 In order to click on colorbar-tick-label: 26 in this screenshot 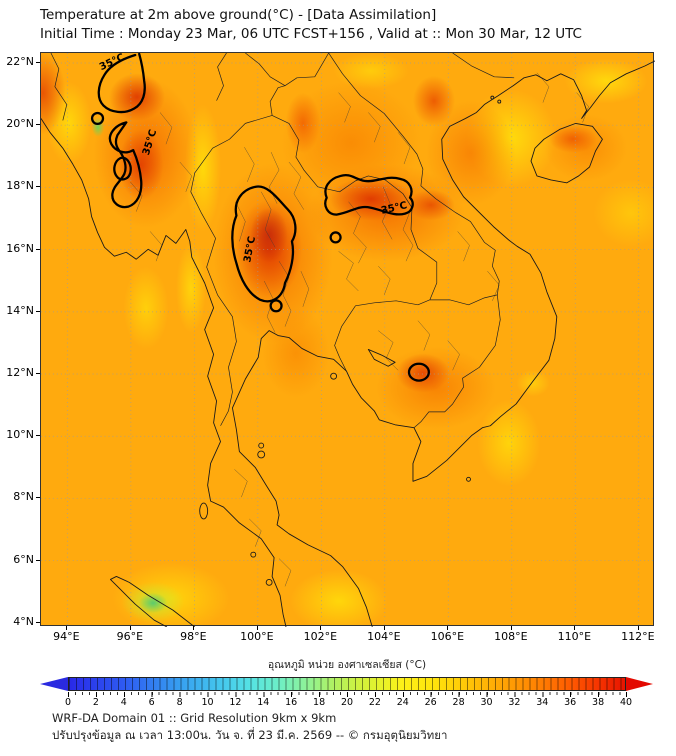, I will do `click(430, 702)`.